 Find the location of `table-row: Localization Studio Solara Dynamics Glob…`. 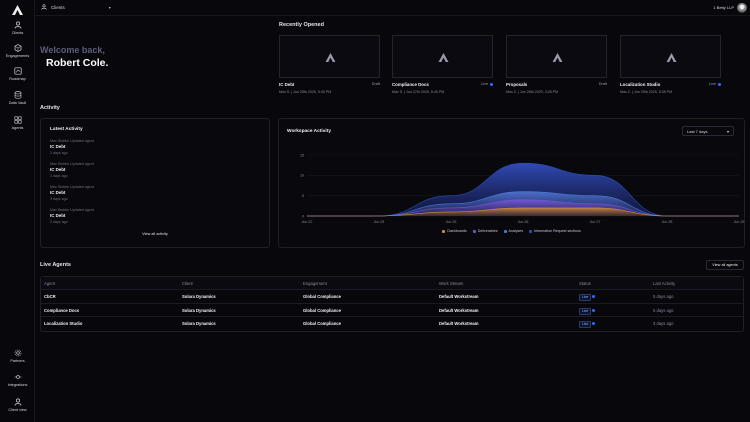

table-row: Localization Studio Solara Dynamics Glob… is located at coordinates (392, 324).